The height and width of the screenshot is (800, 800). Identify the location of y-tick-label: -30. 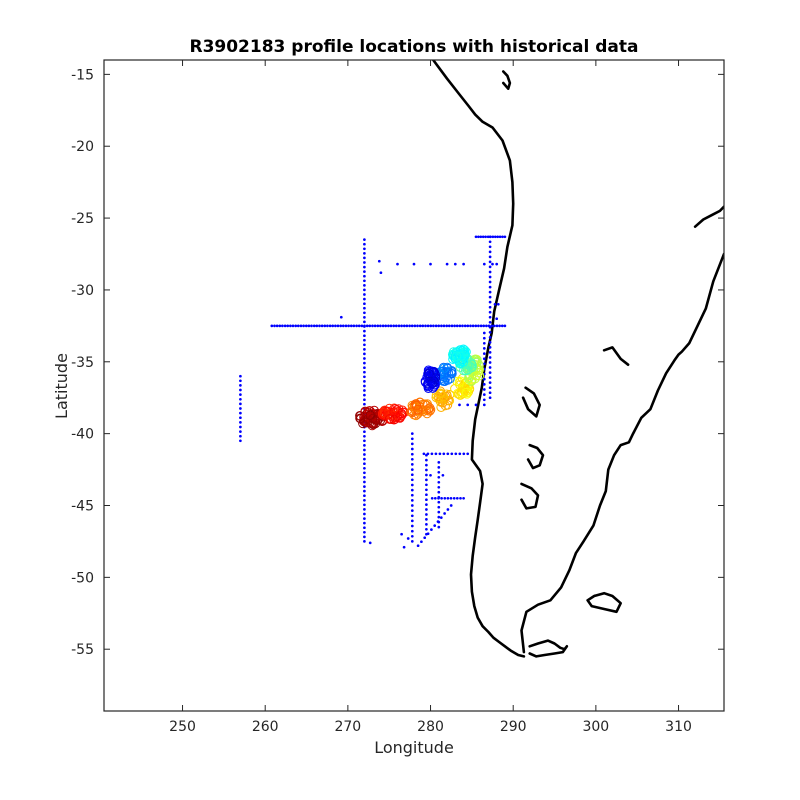
(82, 291).